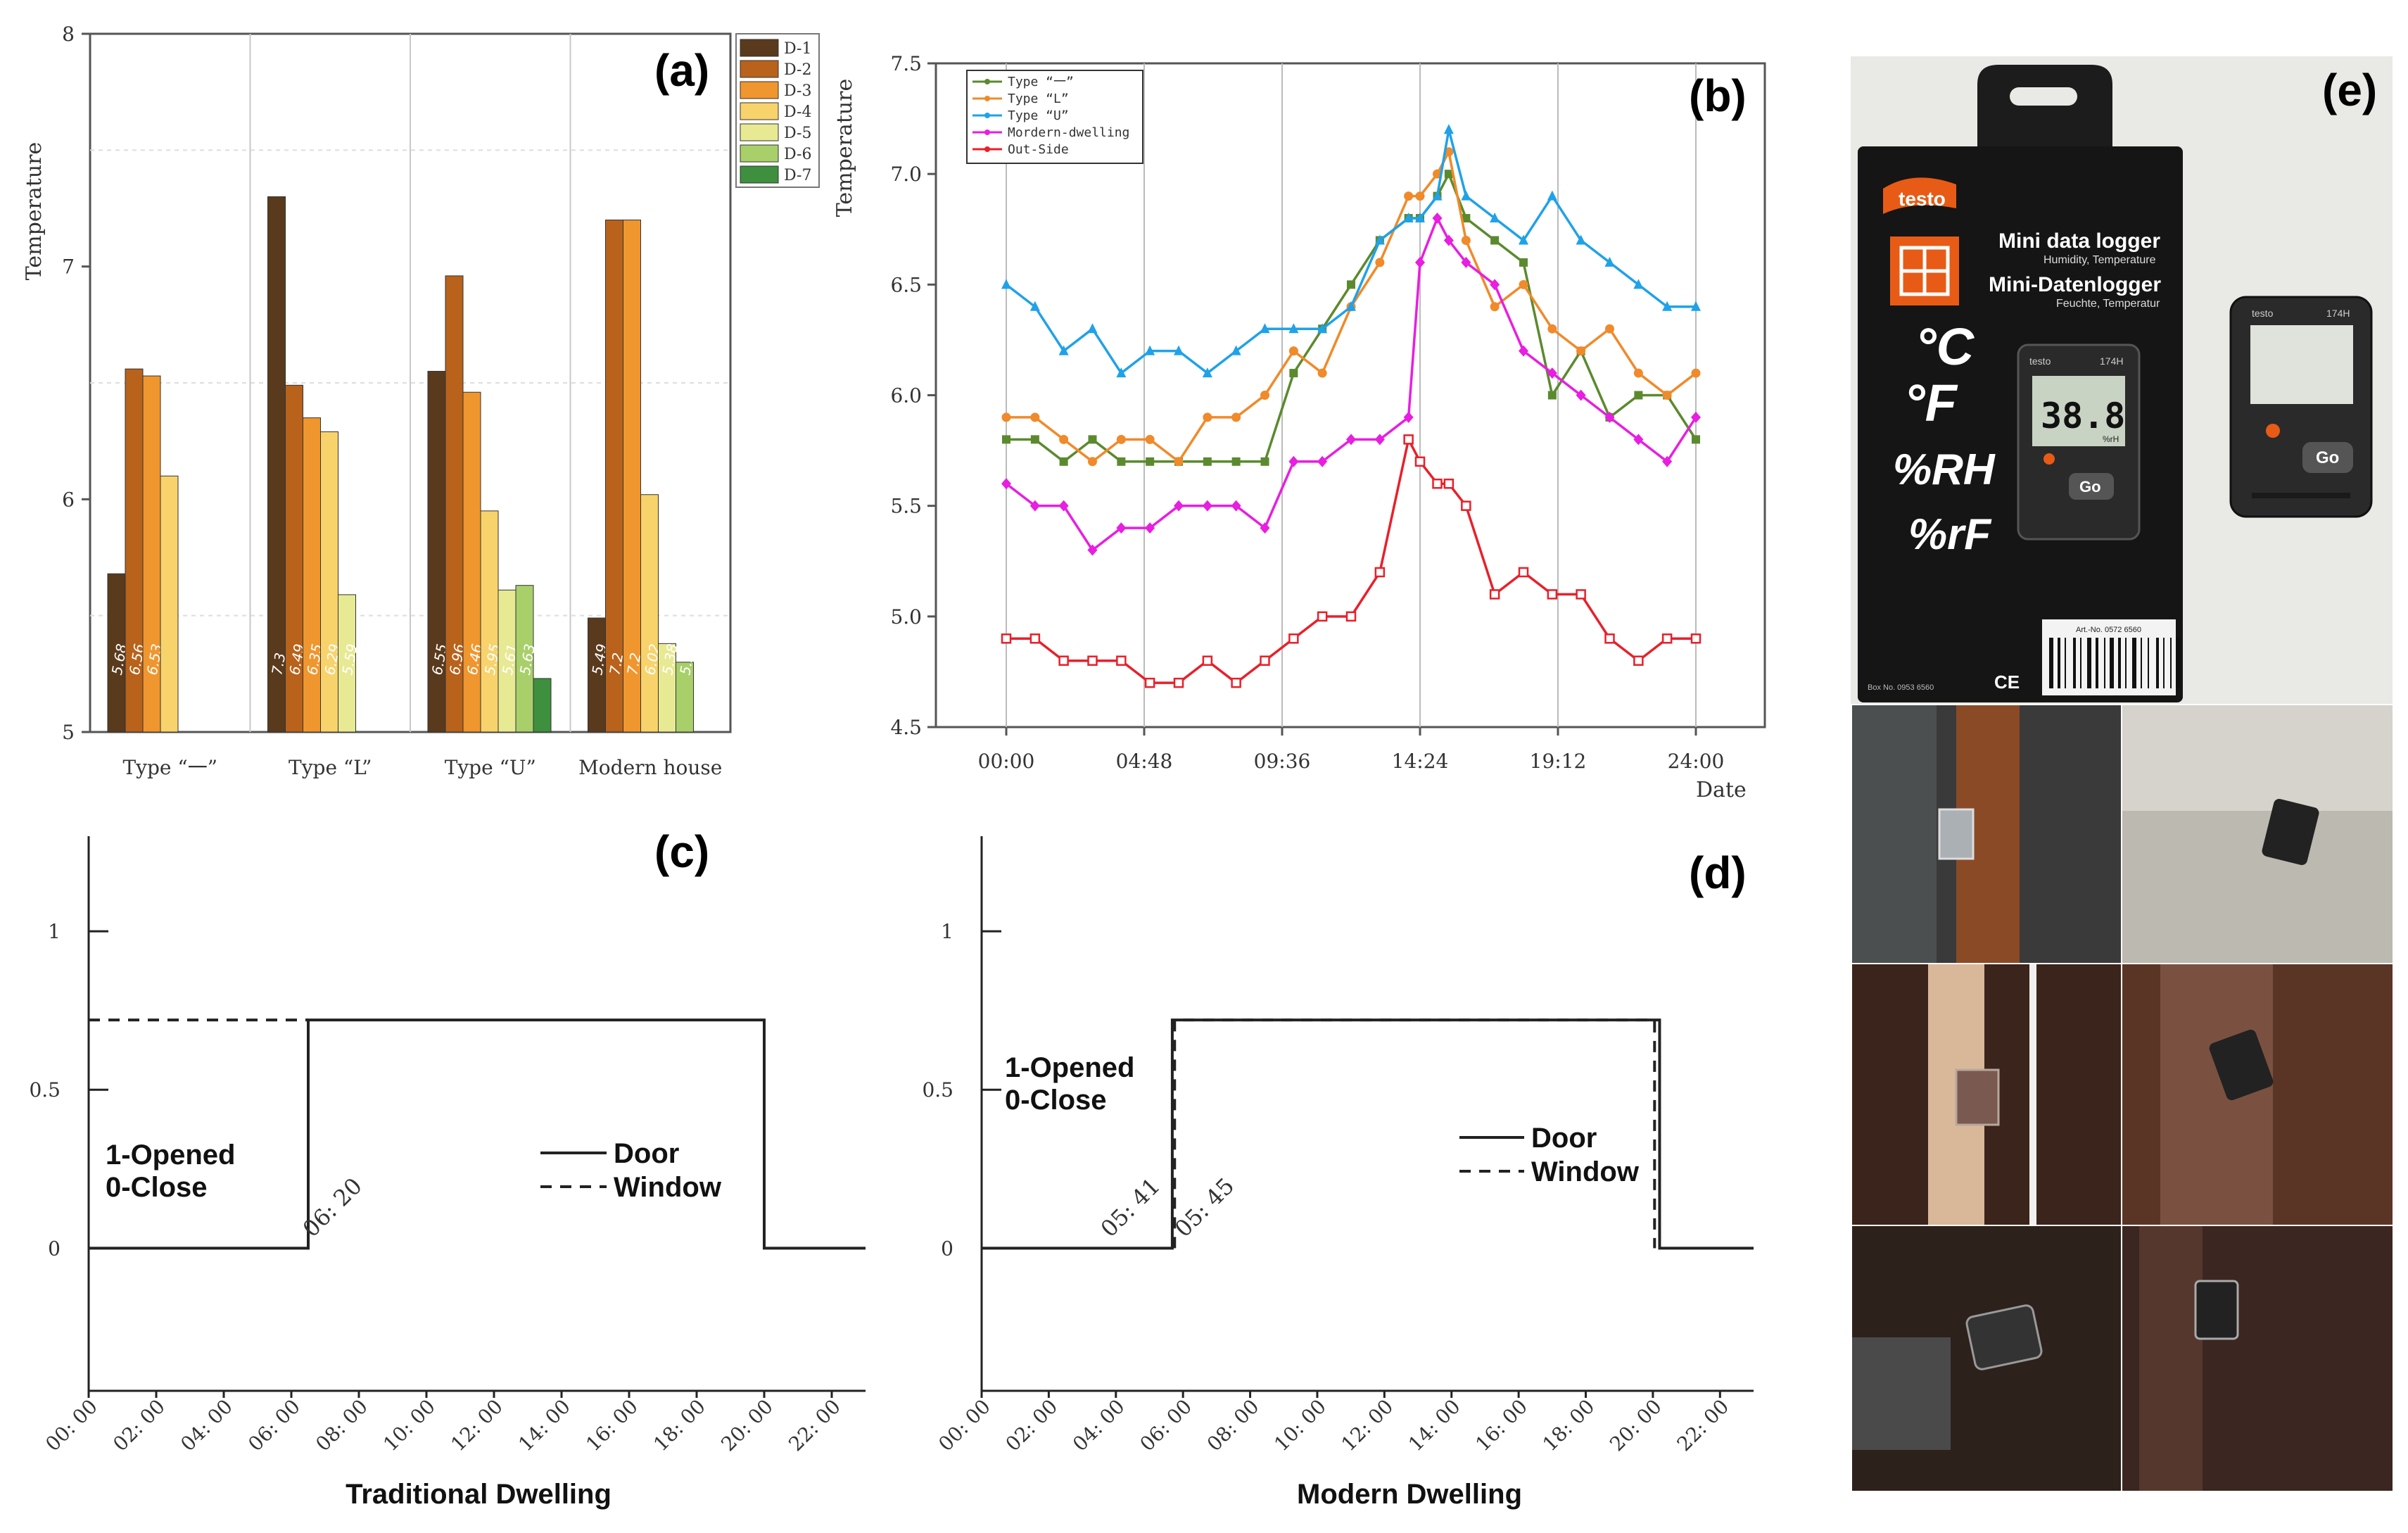 This screenshot has height=1533, width=2408. I want to click on y-tick-label-b-1: 5.0, so click(906, 617).